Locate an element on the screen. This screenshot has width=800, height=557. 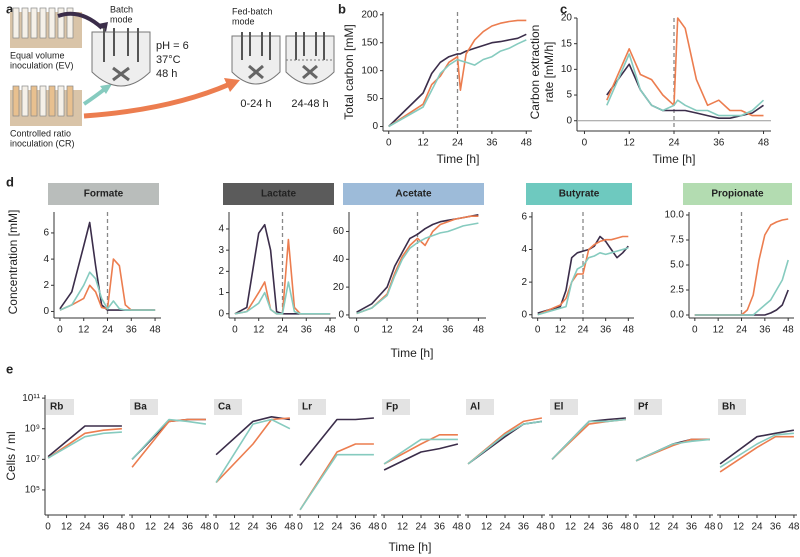
y-tick-label: 10⁵ is located at coordinates (32, 490).